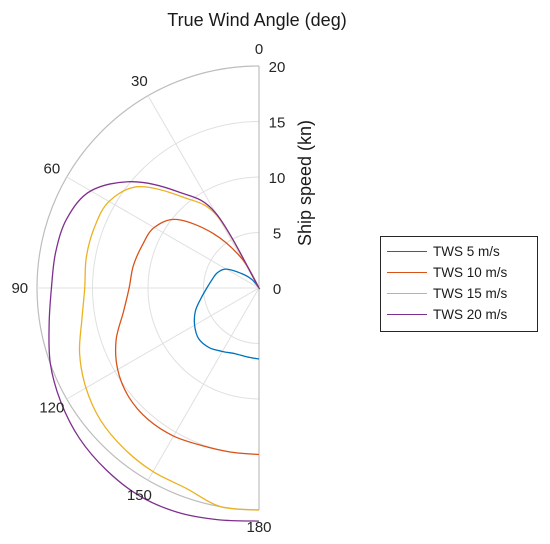 This screenshot has height=544, width=550. Describe the element at coordinates (277, 289) in the screenshot. I see `r-tick-0: 0` at that location.